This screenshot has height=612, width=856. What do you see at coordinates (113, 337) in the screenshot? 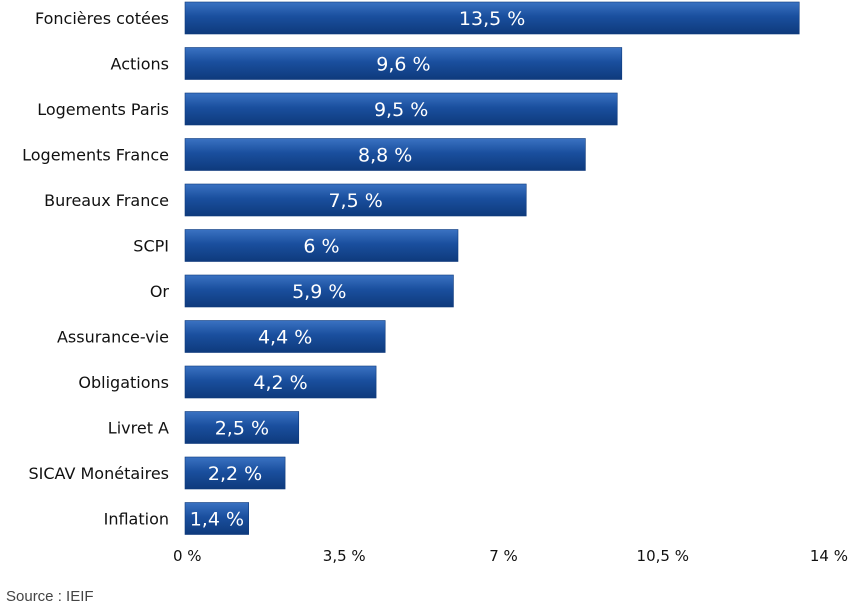
I see `category-label: Assurance-vie` at bounding box center [113, 337].